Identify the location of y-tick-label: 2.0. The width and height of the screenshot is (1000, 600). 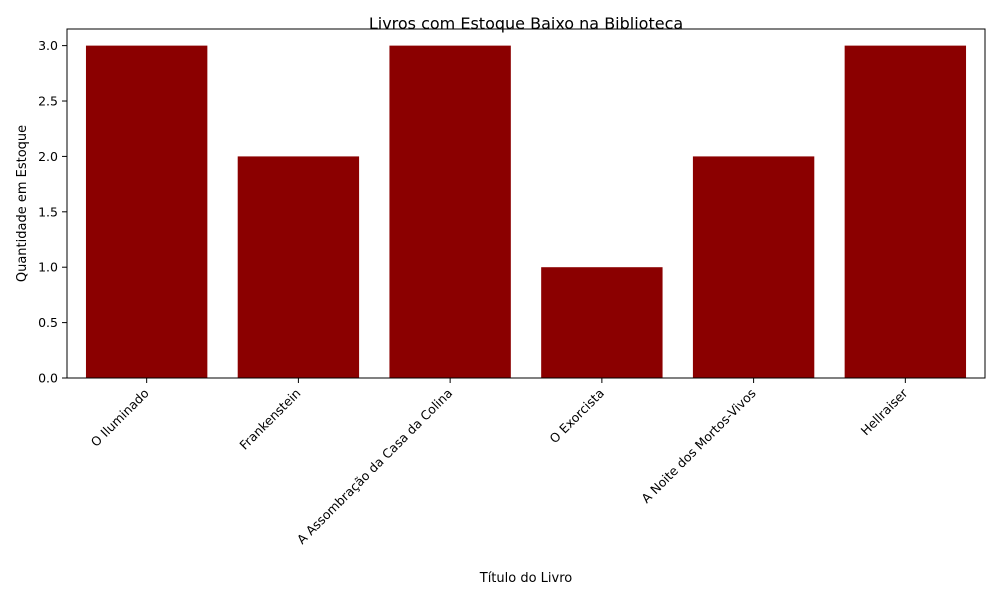
(48, 156).